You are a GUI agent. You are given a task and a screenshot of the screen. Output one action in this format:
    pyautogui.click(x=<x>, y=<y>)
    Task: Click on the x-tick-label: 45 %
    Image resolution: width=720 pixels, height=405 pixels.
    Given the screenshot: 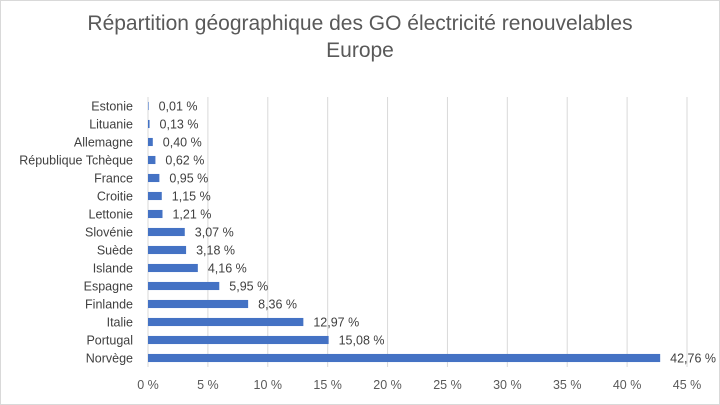 What is the action you would take?
    pyautogui.click(x=687, y=385)
    